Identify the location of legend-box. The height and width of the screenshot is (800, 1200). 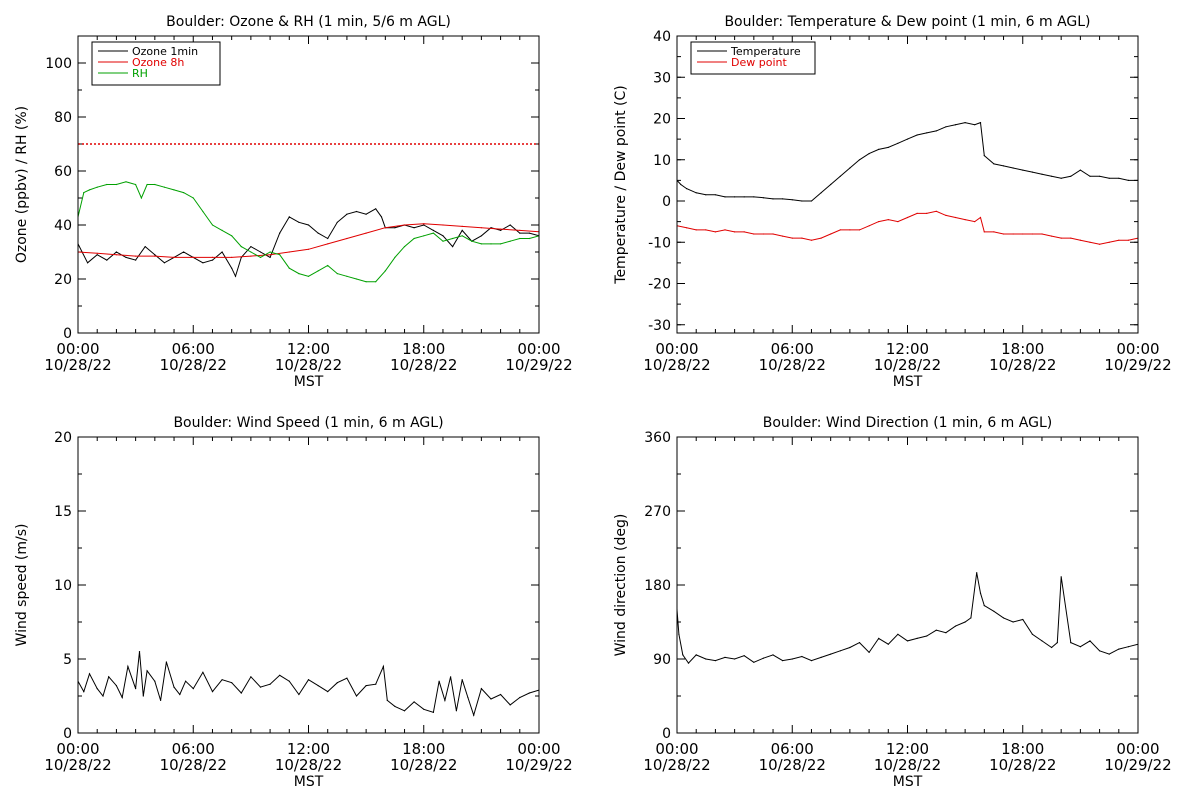
(156, 63).